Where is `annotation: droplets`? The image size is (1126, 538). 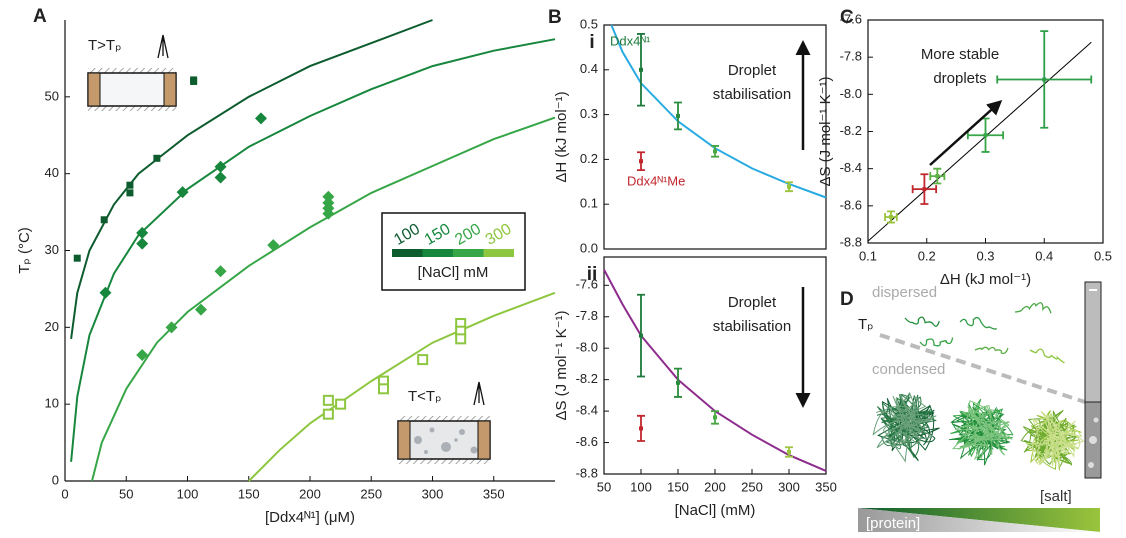 annotation: droplets is located at coordinates (959, 78).